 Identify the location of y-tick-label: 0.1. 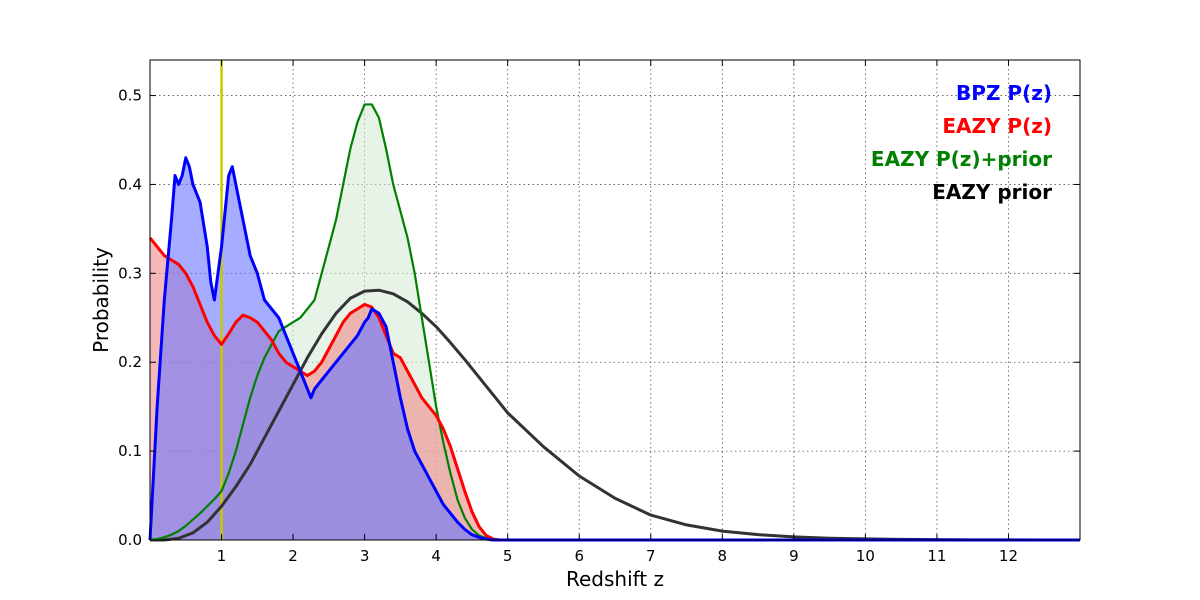
(130, 451).